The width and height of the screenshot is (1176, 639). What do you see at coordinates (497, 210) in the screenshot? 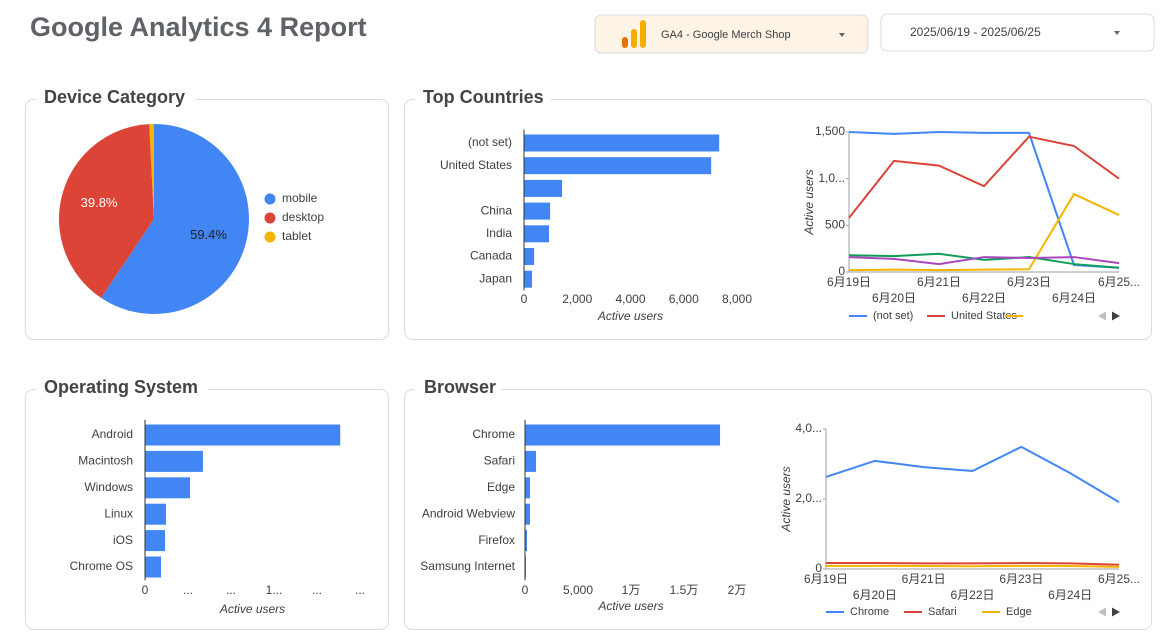
I see `category-label: China` at bounding box center [497, 210].